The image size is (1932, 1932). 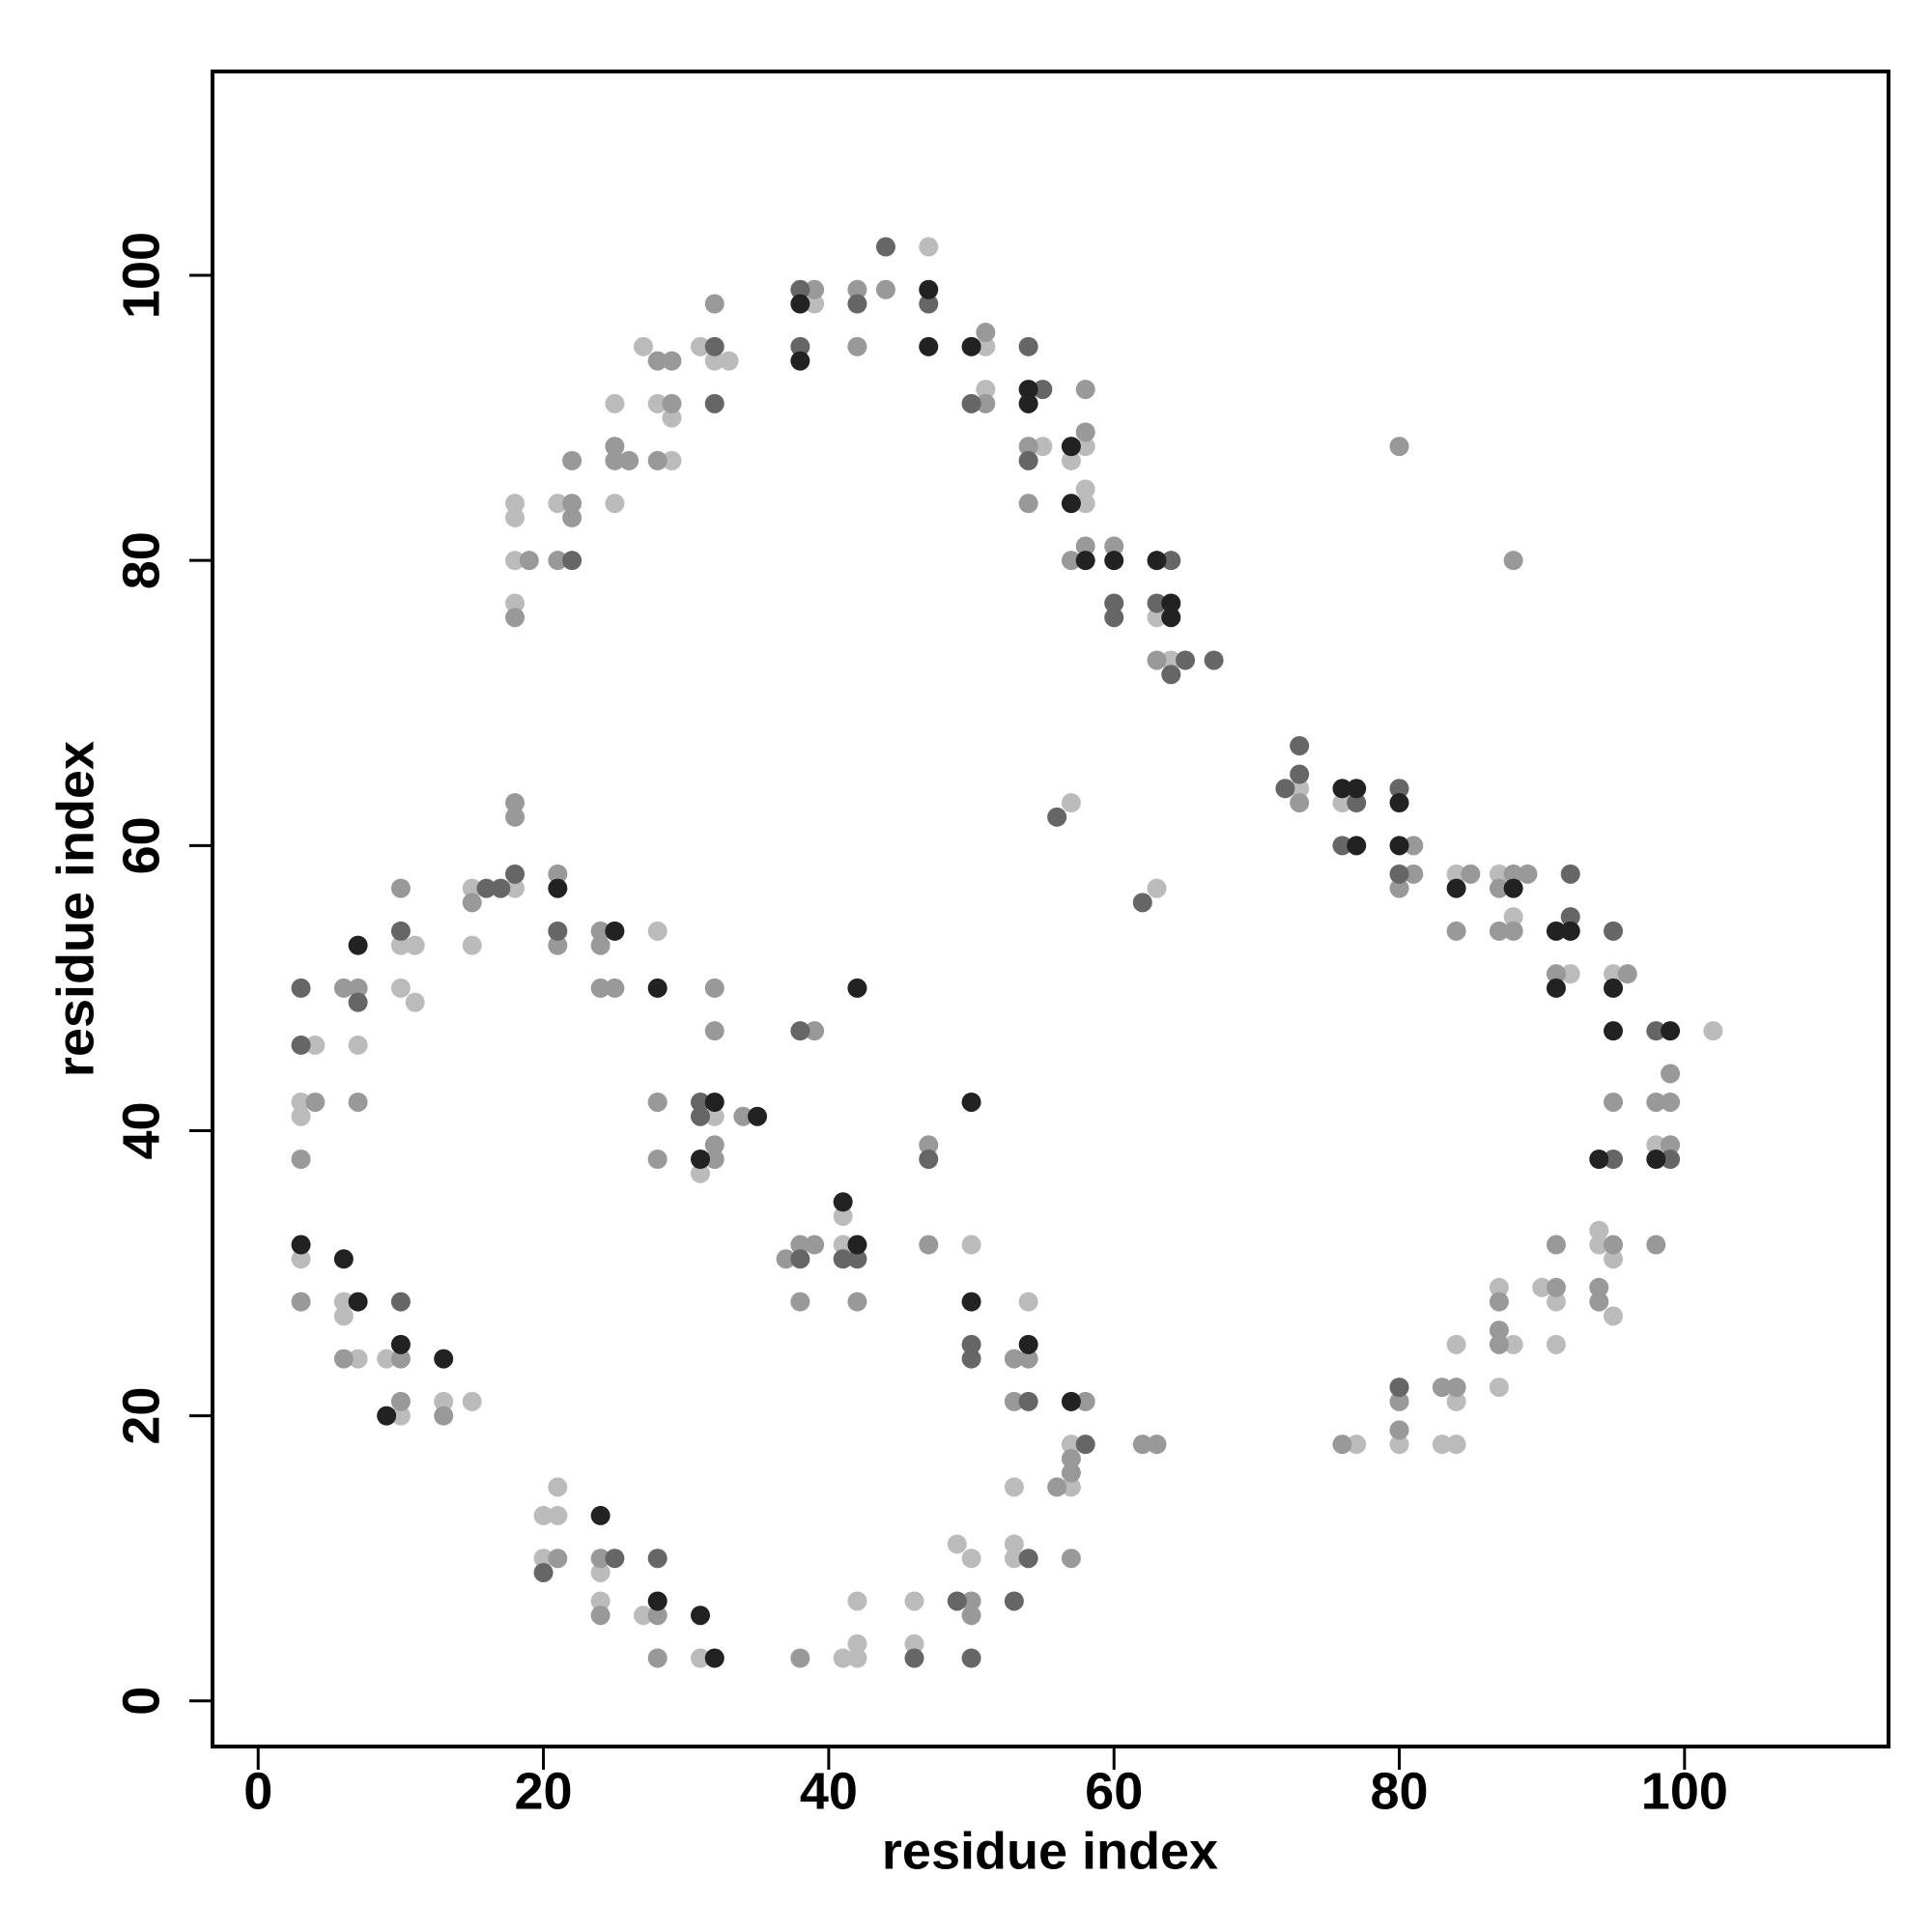 I want to click on x-axis-title: residue index, so click(x=1050, y=1851).